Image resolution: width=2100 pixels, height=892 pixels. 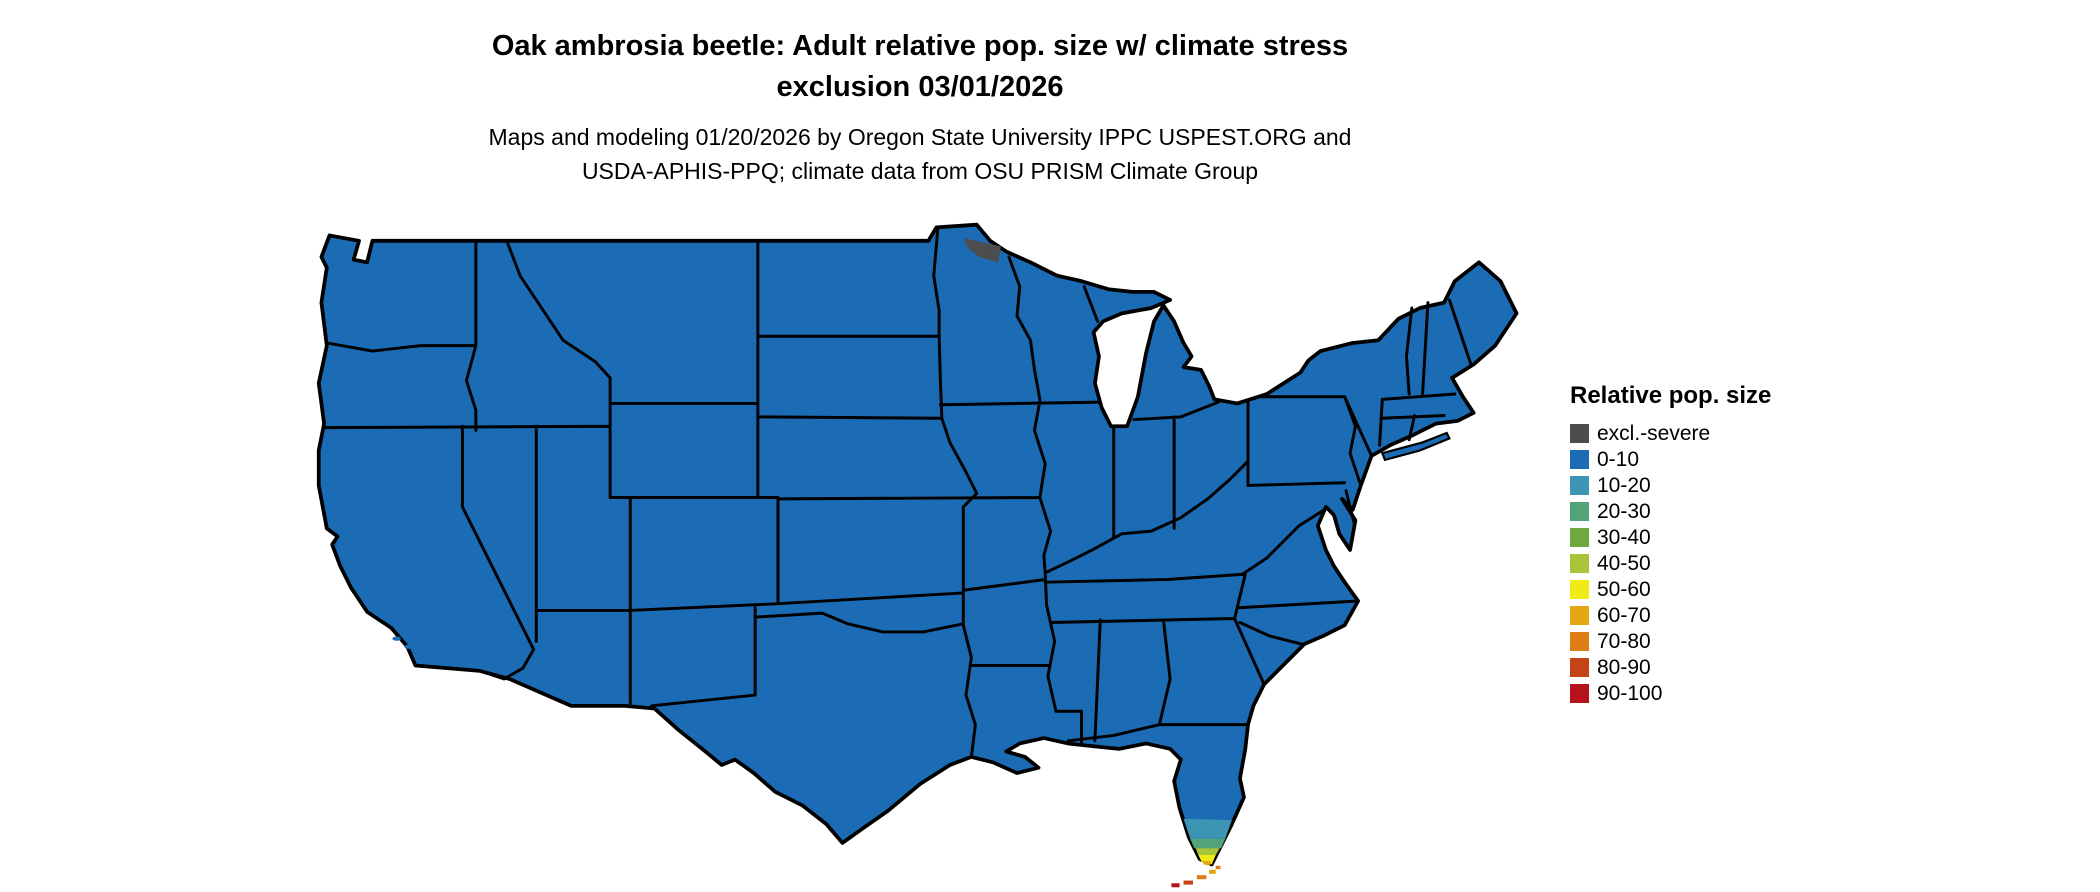 I want to click on legend-label: excl.-severe, so click(x=1654, y=433).